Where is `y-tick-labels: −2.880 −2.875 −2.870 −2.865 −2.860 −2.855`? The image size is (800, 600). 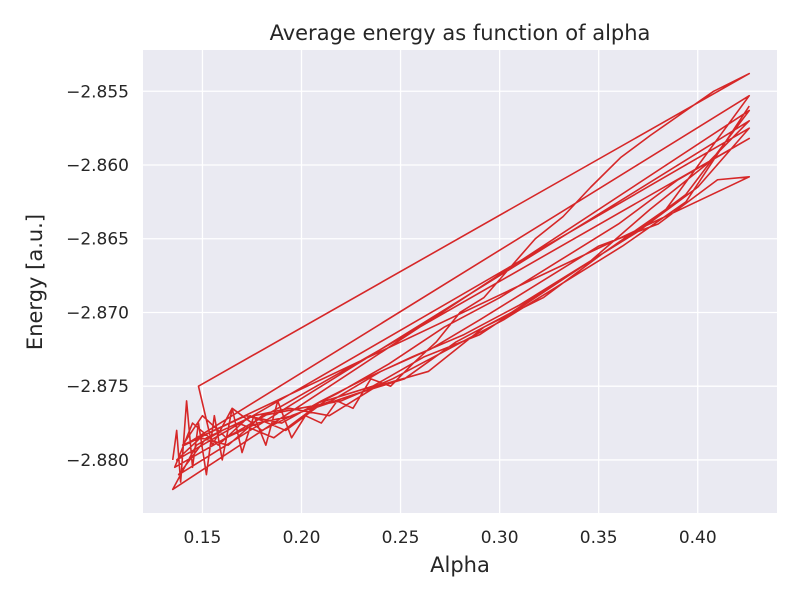 y-tick-labels: −2.880 −2.875 −2.870 −2.865 −2.860 −2.855 is located at coordinates (97, 276).